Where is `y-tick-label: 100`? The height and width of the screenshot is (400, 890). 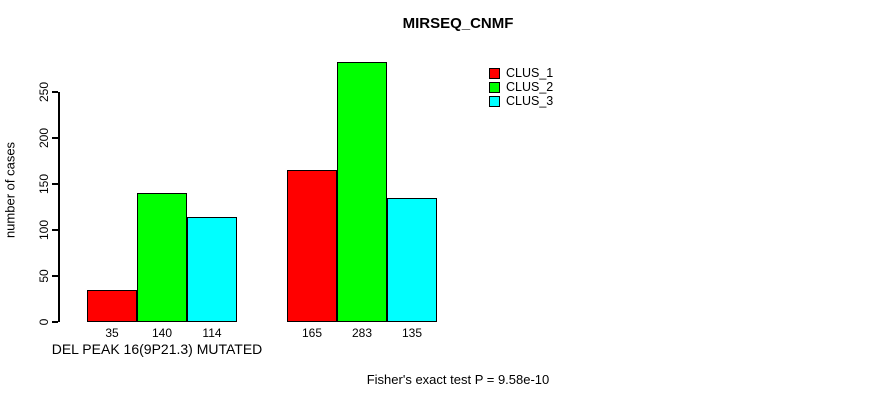
y-tick-label: 100 is located at coordinates (44, 230).